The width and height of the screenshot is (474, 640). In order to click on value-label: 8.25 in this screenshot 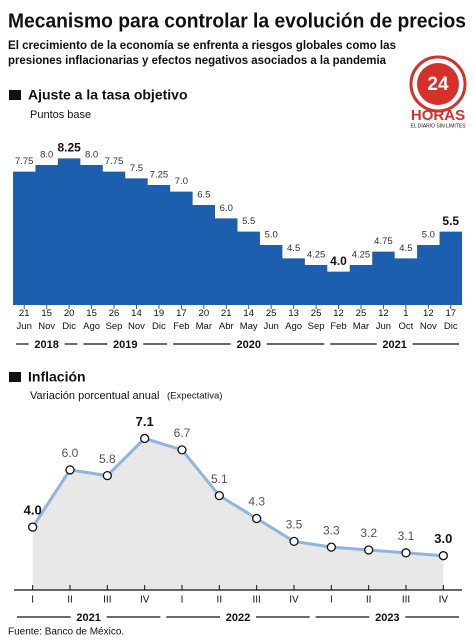, I will do `click(69, 148)`.